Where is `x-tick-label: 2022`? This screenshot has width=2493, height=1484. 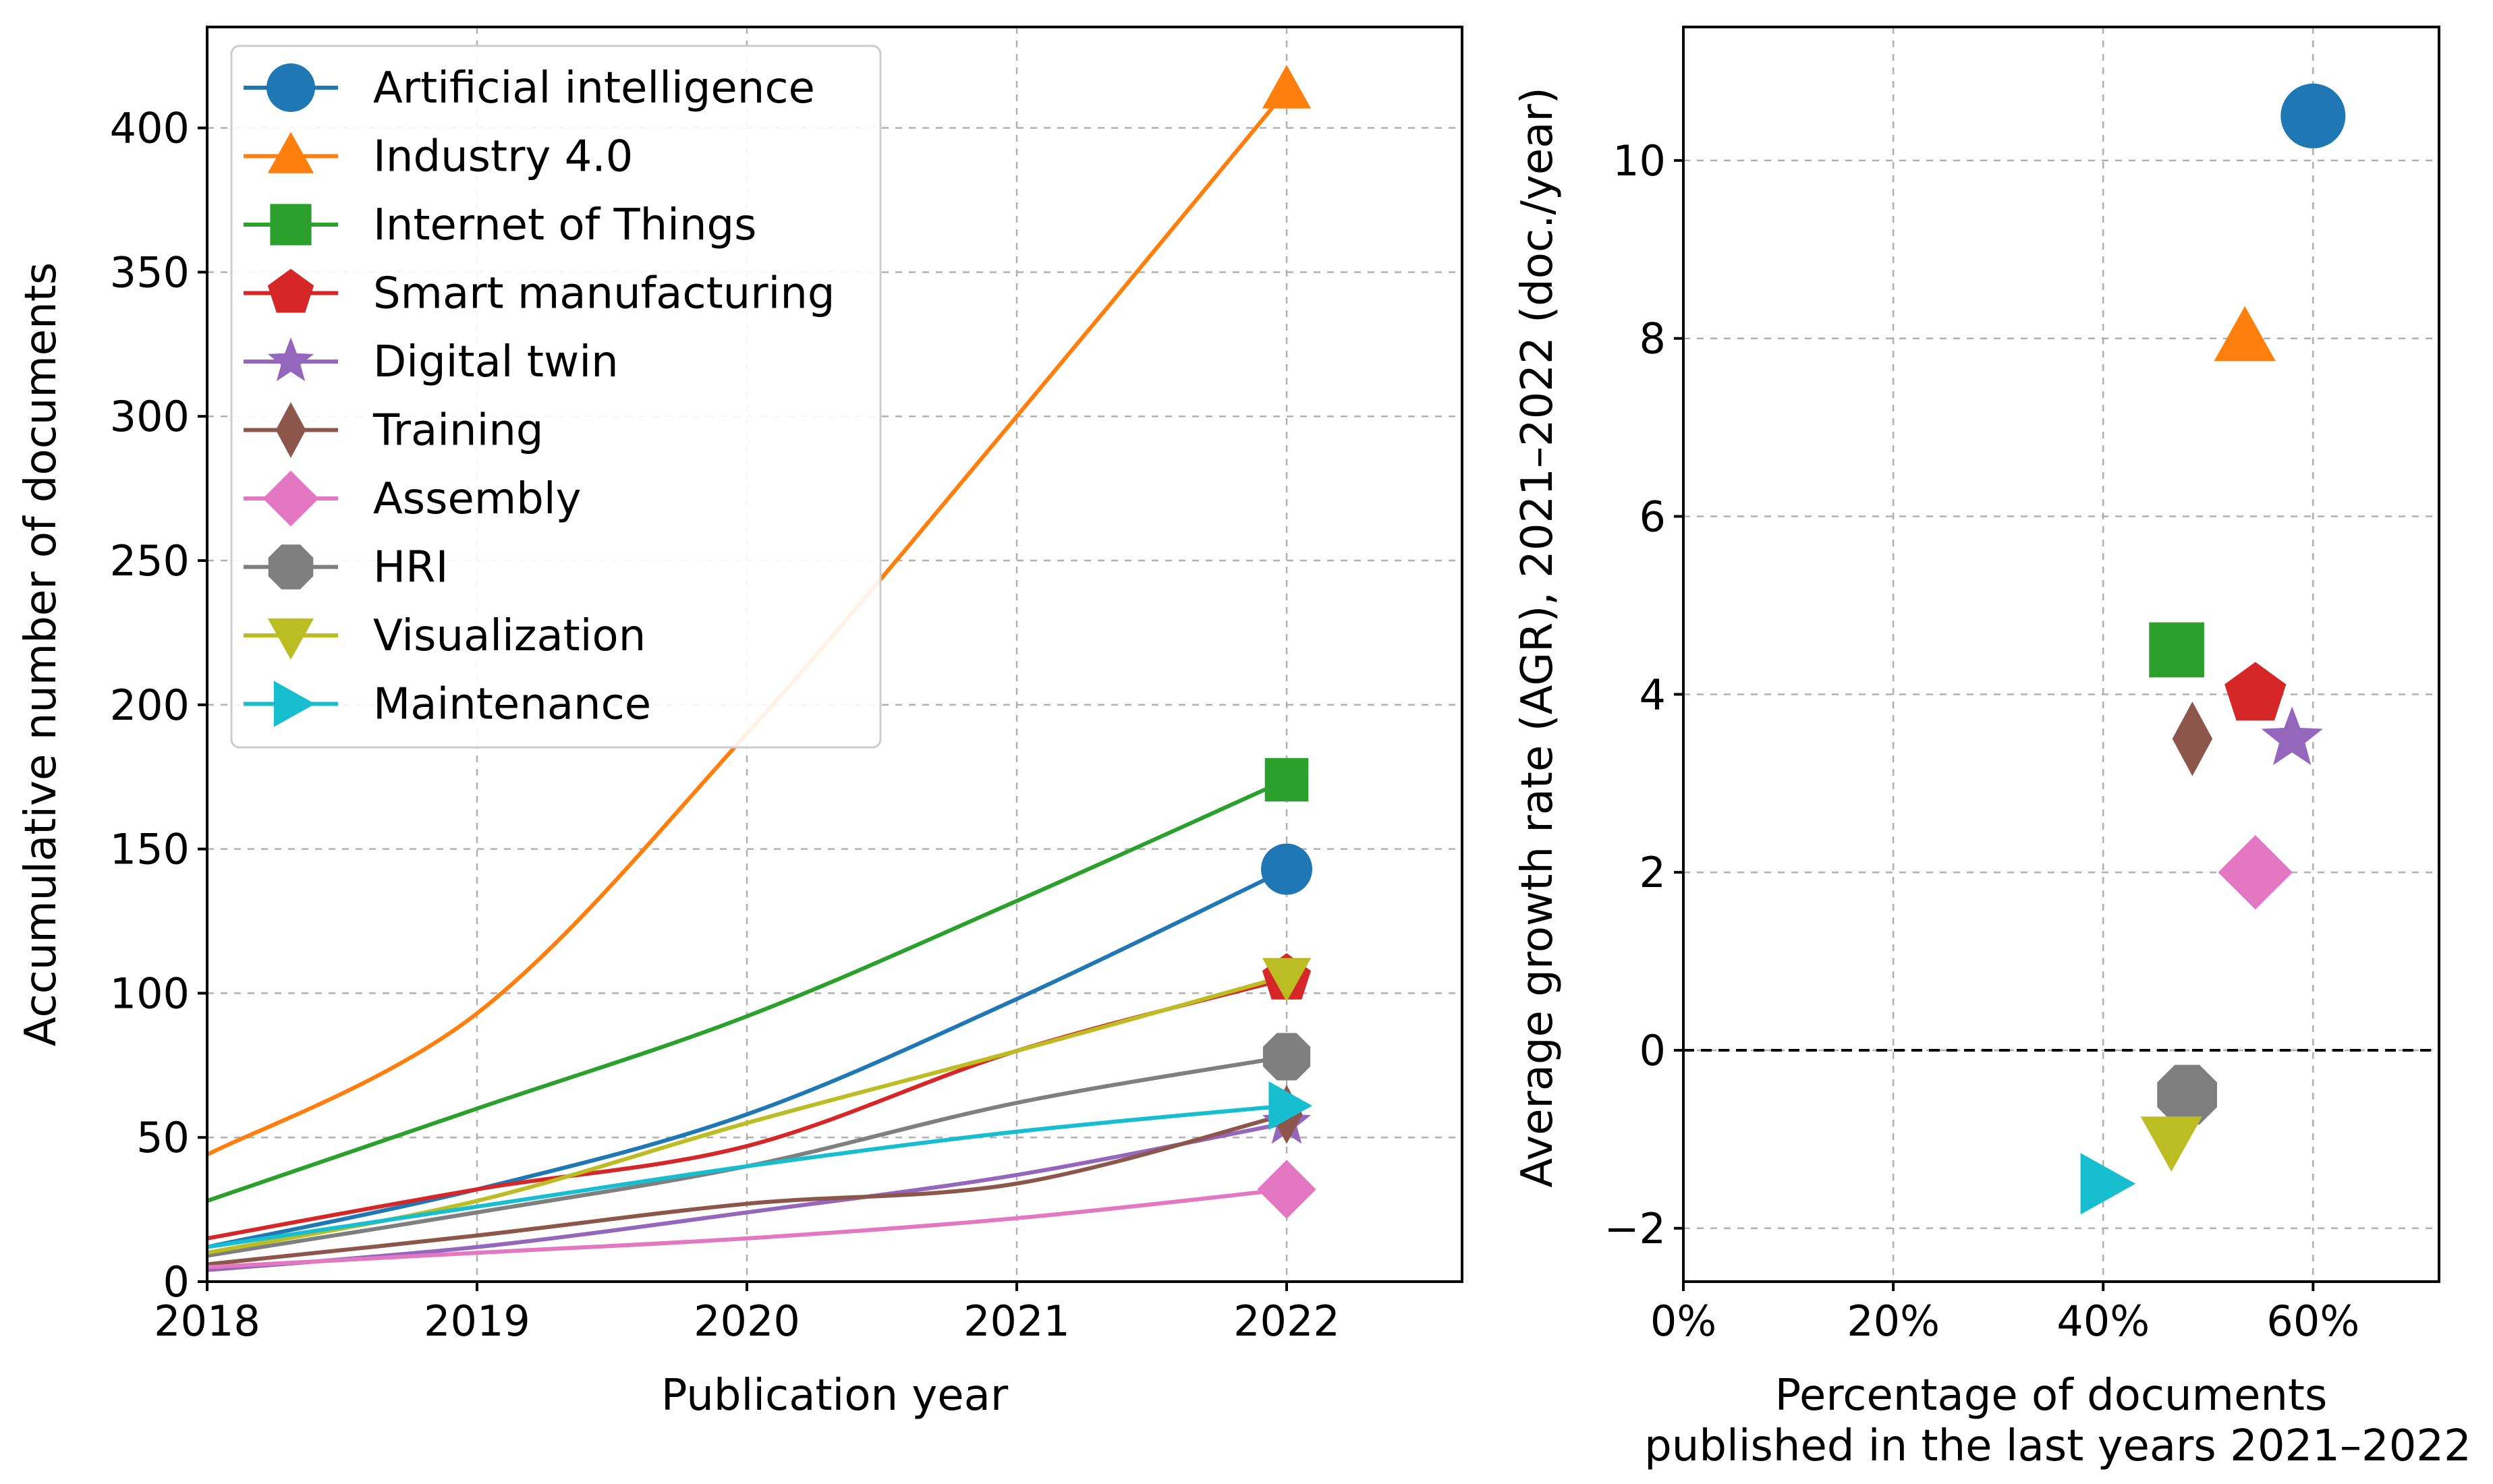
x-tick-label: 2022 is located at coordinates (1286, 1321).